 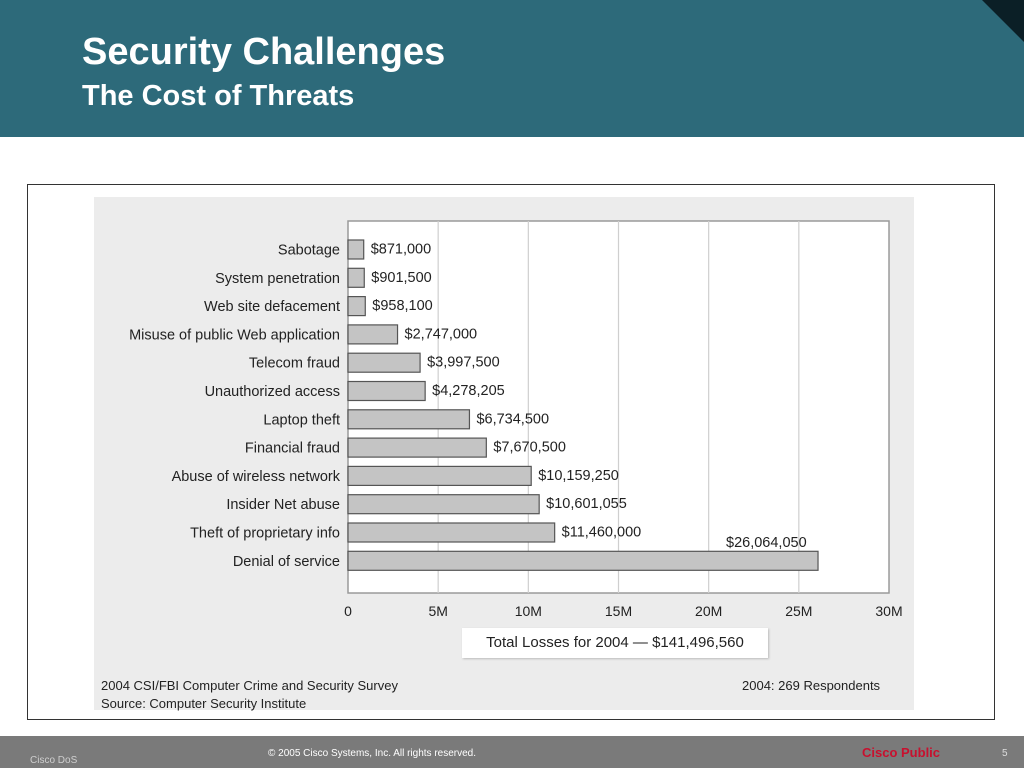 I want to click on data-label: $871,000, so click(x=401, y=250).